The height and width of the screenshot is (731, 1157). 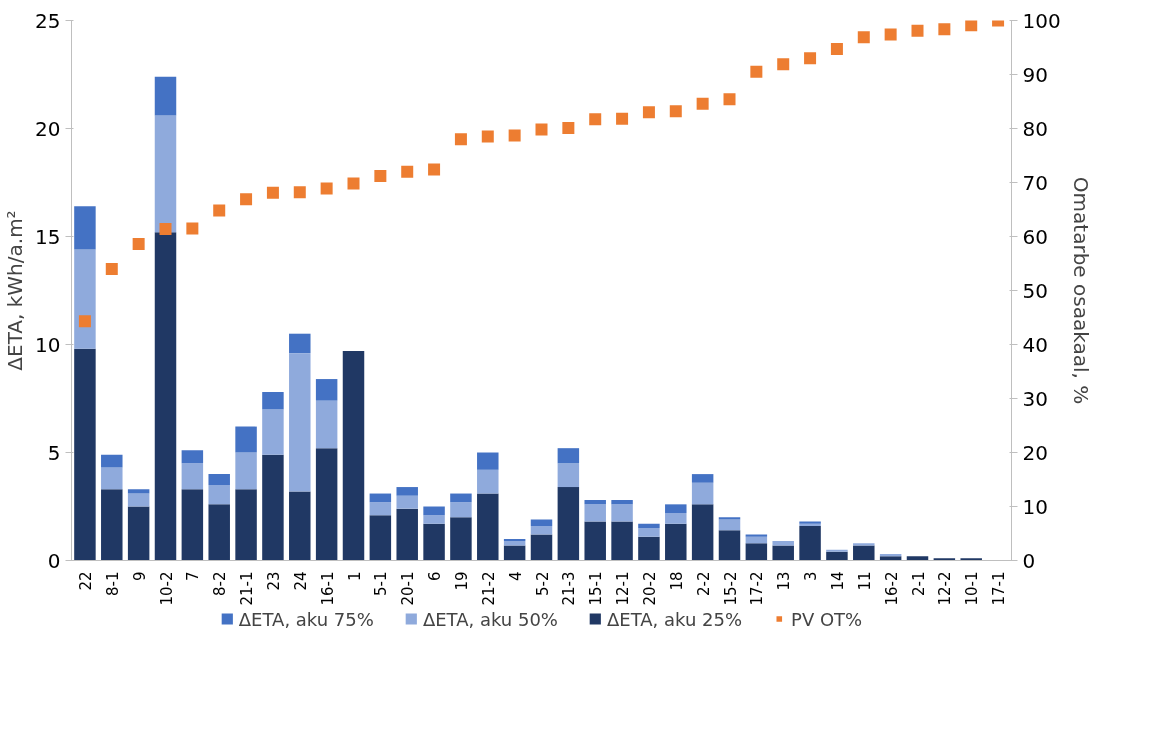 What do you see at coordinates (48, 236) in the screenshot?
I see `y-tick-label: 15` at bounding box center [48, 236].